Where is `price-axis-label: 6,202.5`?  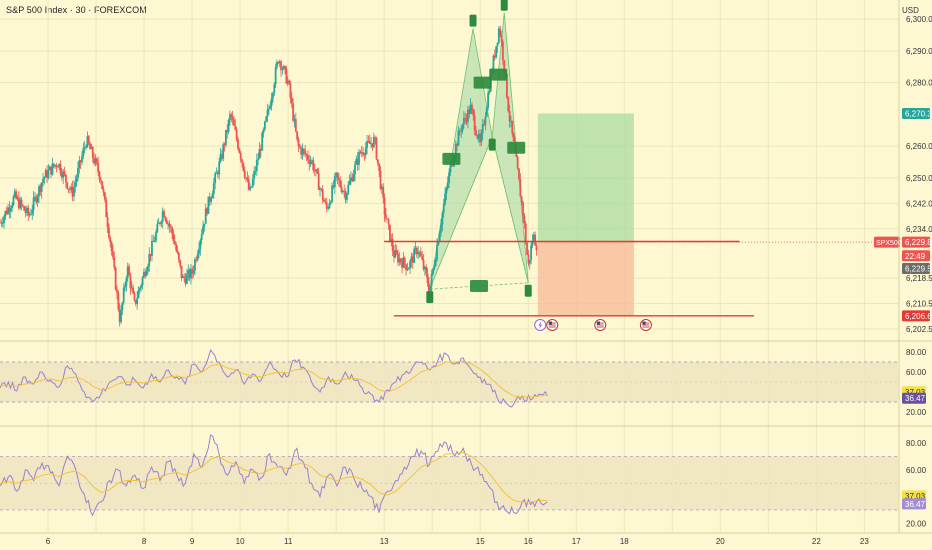
price-axis-label: 6,202.5 is located at coordinates (919, 329).